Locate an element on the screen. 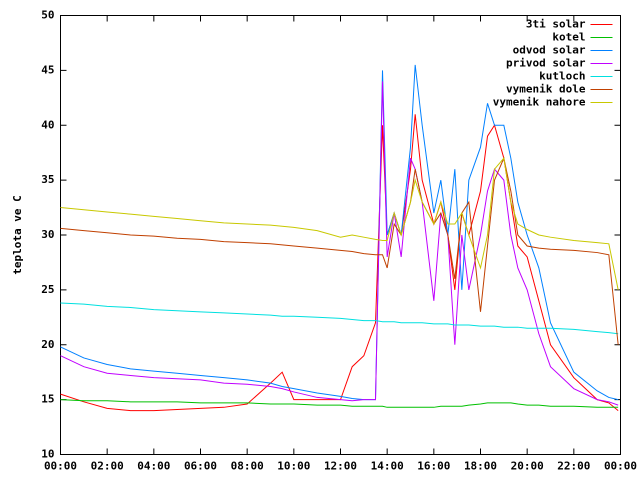 Image resolution: width=640 pixels, height=480 pixels. legend-label: kotel is located at coordinates (568, 37).